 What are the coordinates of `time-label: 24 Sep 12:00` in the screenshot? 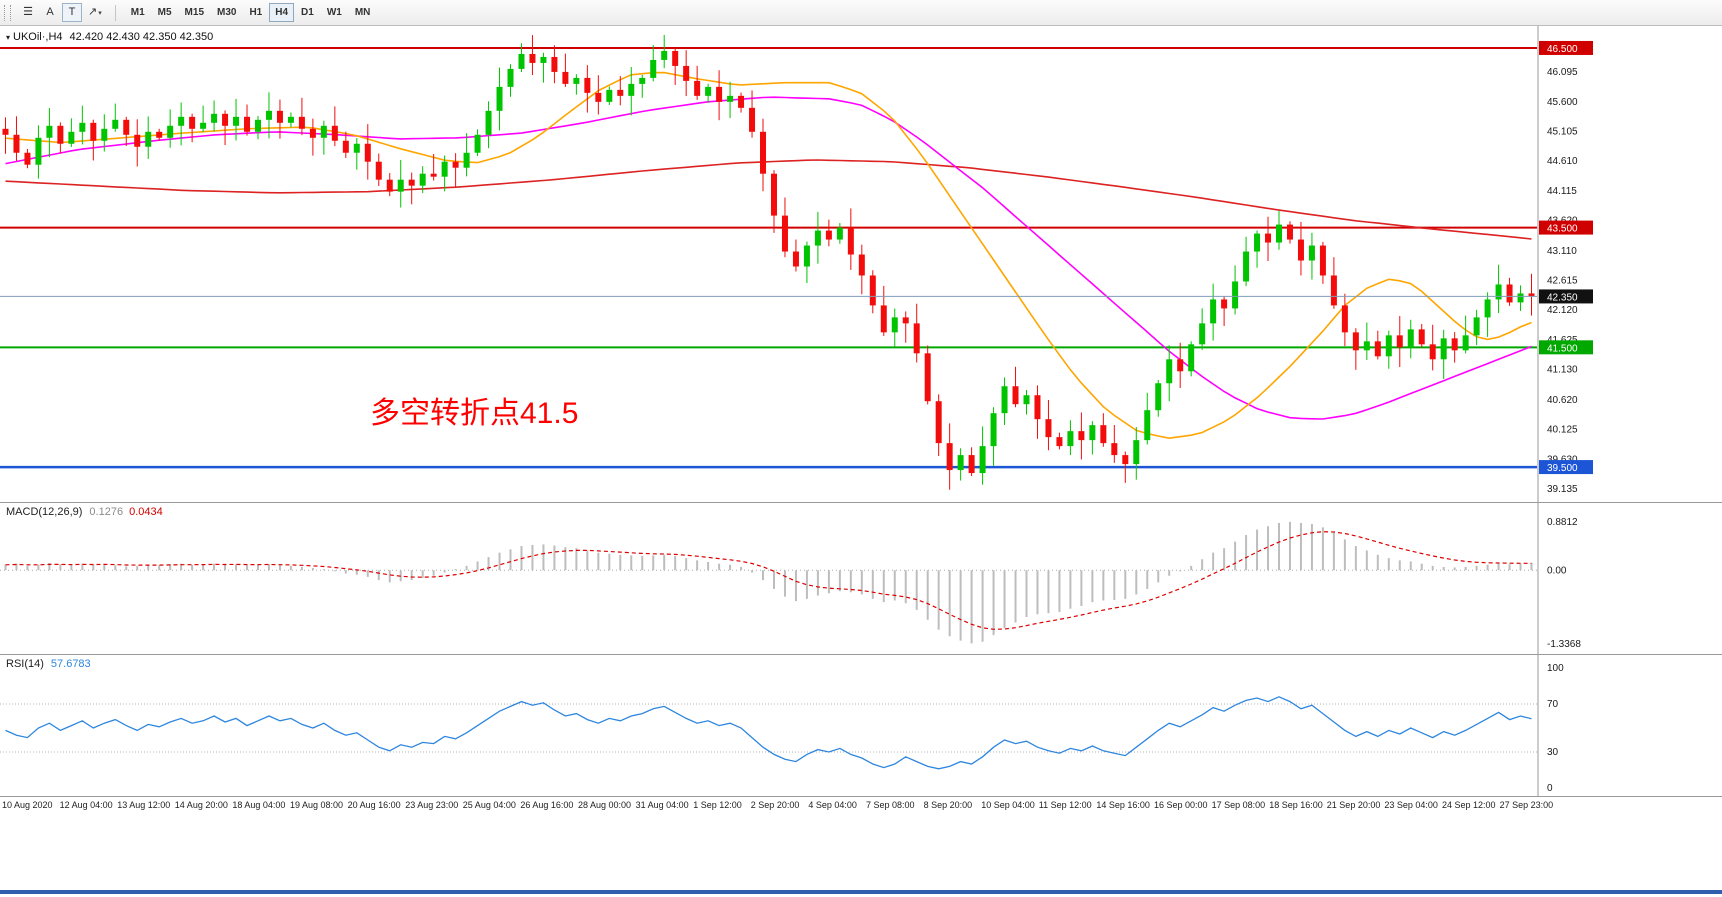 It's located at (1469, 805).